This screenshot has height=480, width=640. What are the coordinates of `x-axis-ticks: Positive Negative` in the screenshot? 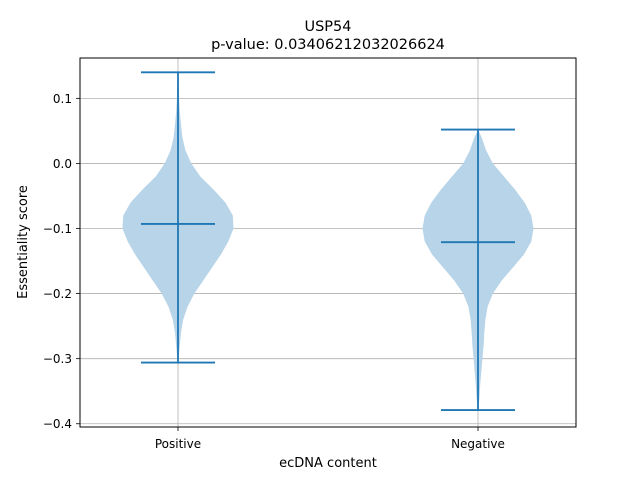 It's located at (330, 439).